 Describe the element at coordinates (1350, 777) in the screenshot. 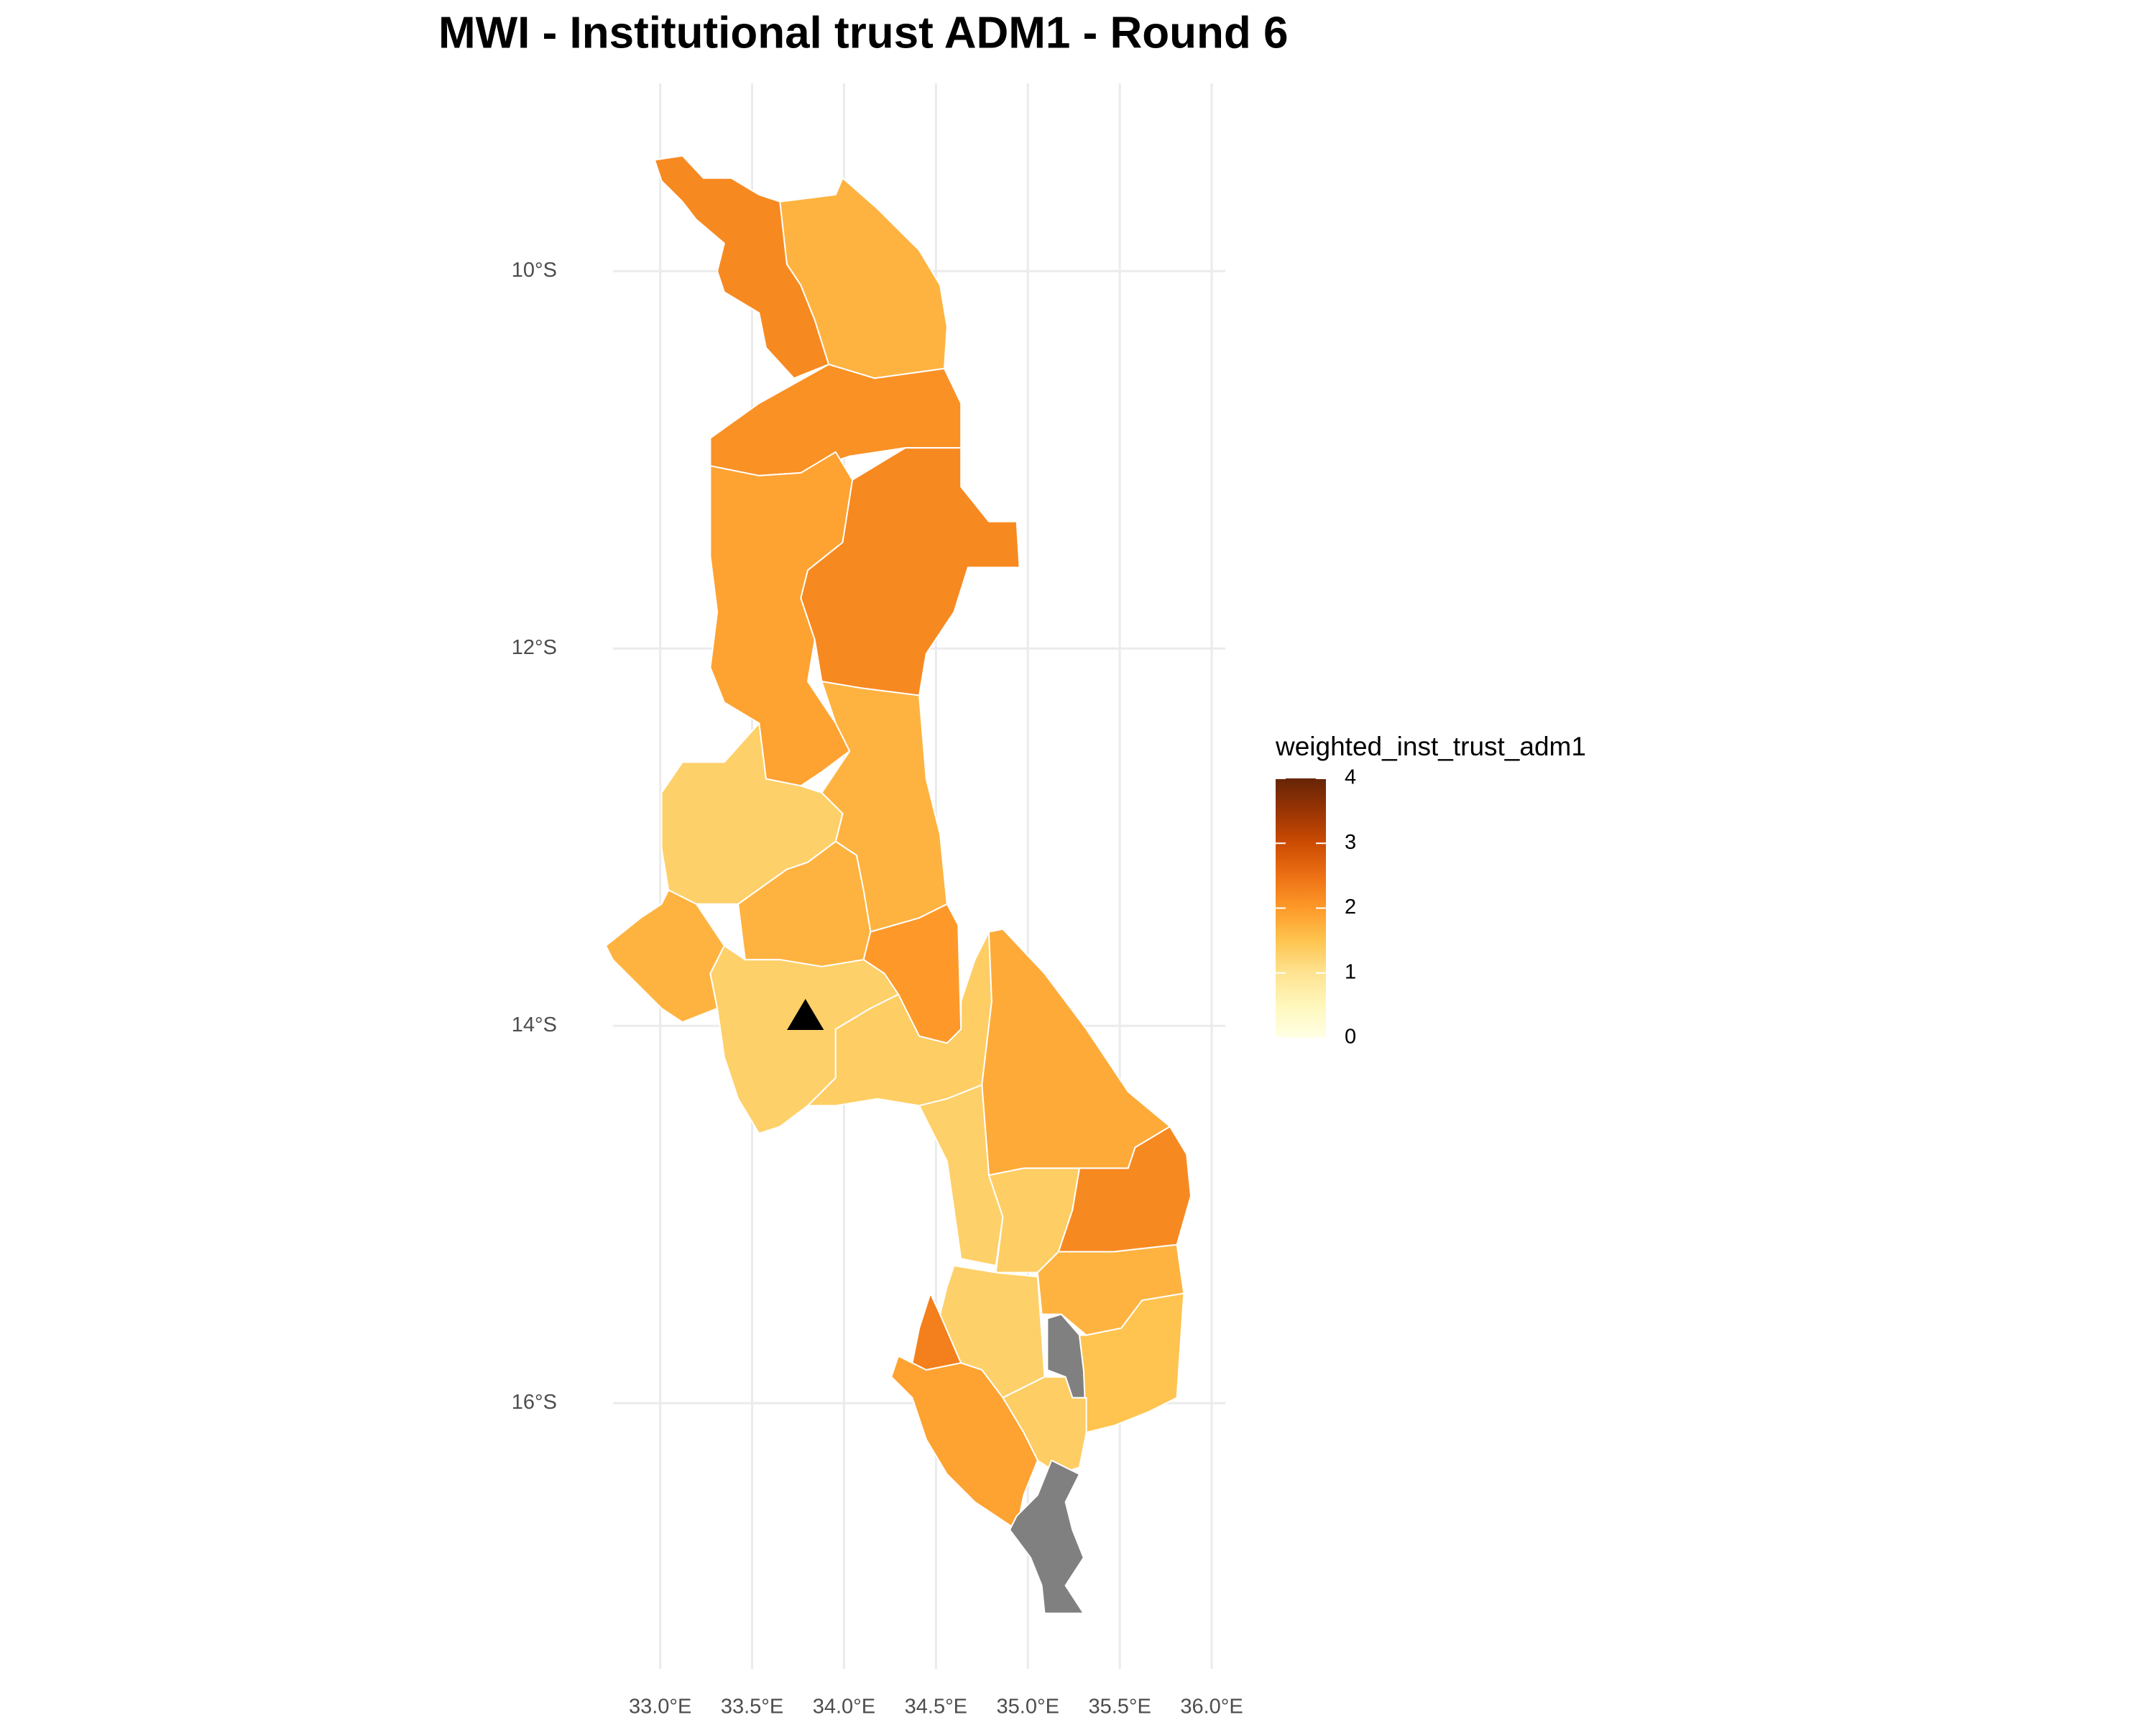

I see `colorbar-label: 4` at that location.